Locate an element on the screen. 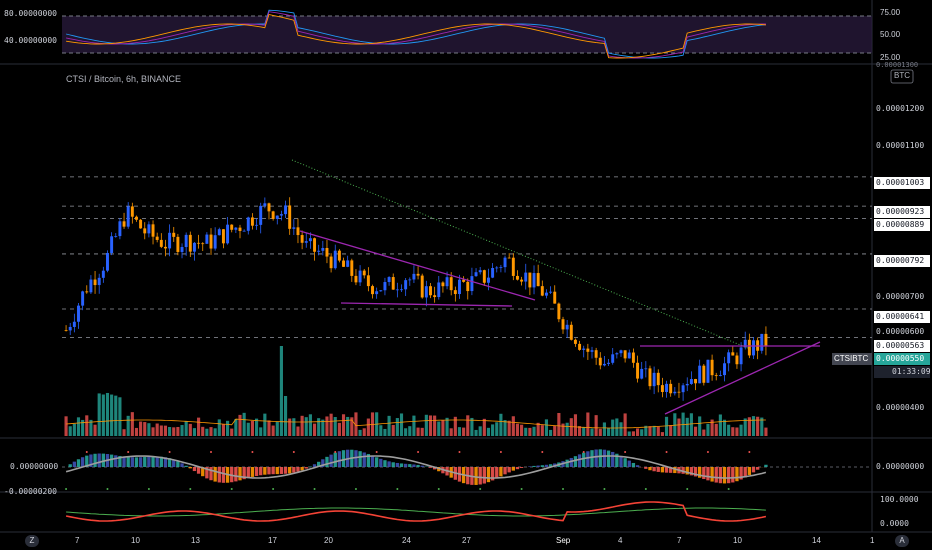  ticker-tag-bg is located at coordinates (852, 359).